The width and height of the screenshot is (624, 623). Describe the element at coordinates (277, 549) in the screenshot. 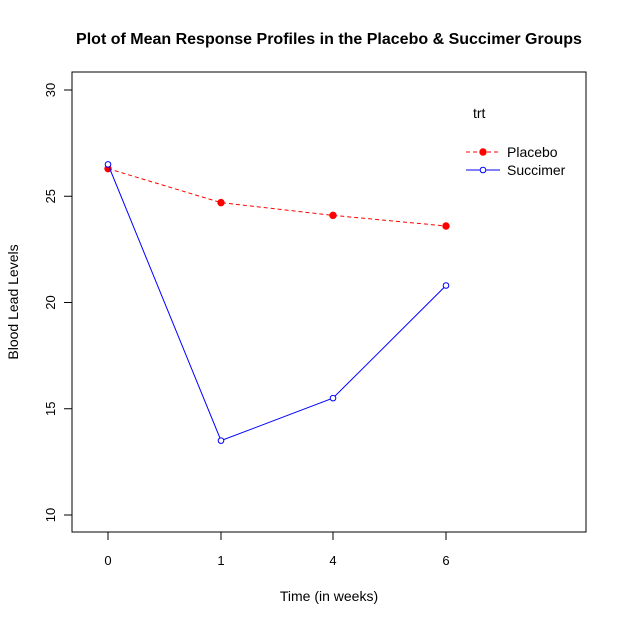

I see `x-axis: 0 1 4 6` at that location.